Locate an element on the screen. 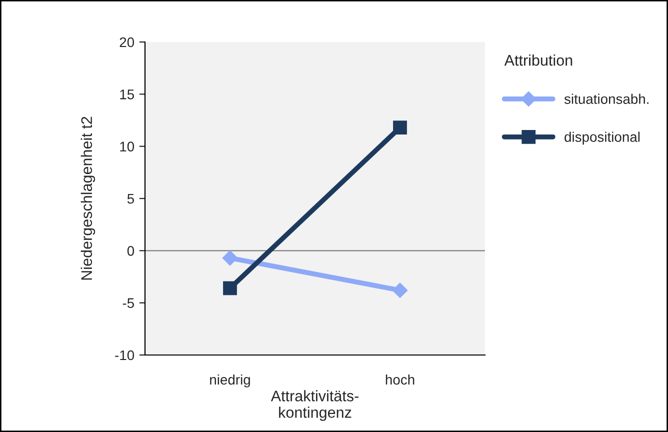 Image resolution: width=668 pixels, height=432 pixels. legend-title: Attribution is located at coordinates (538, 60).